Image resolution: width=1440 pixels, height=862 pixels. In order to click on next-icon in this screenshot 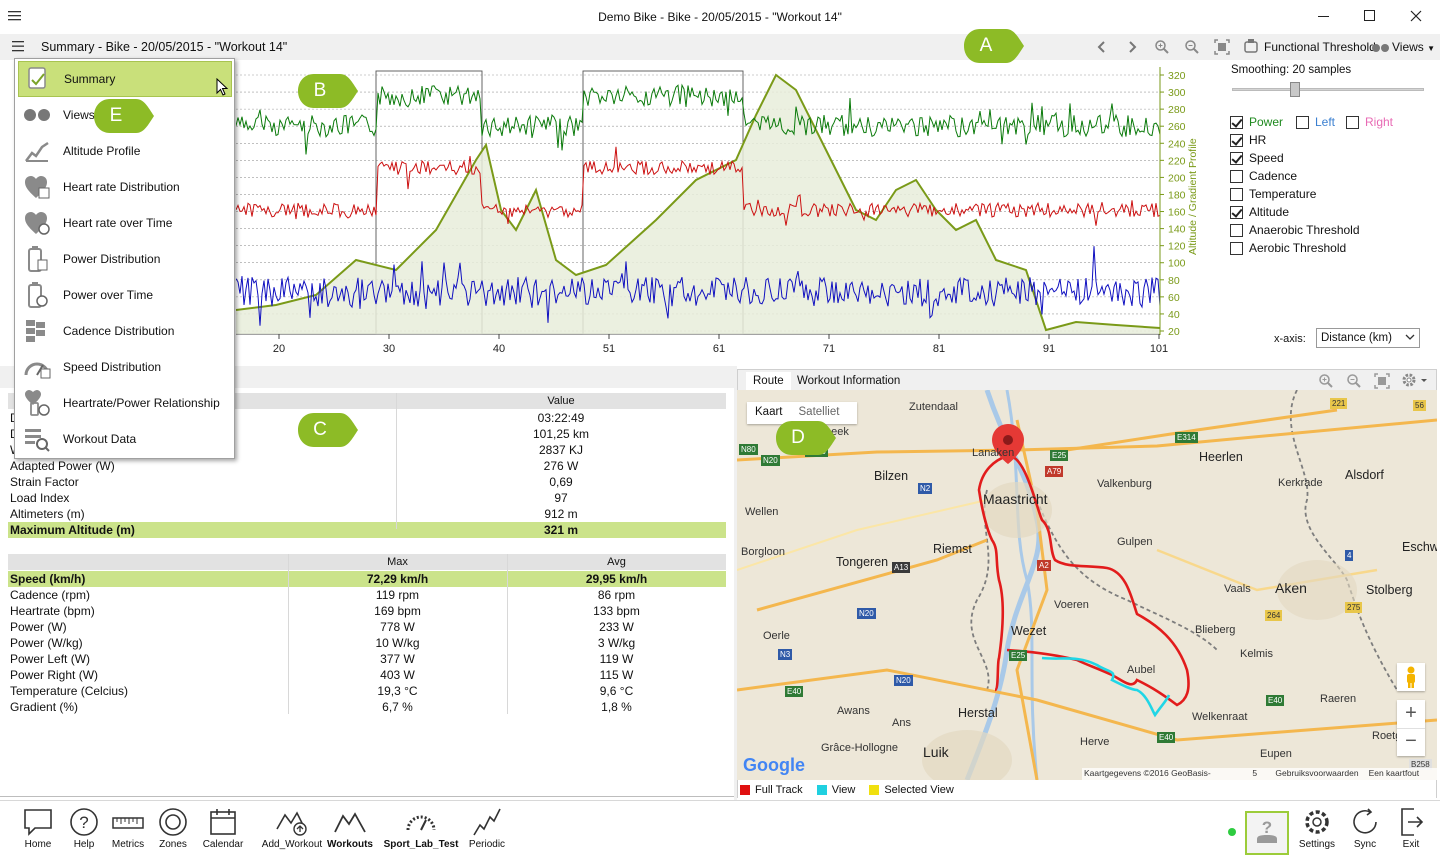, I will do `click(1132, 47)`.